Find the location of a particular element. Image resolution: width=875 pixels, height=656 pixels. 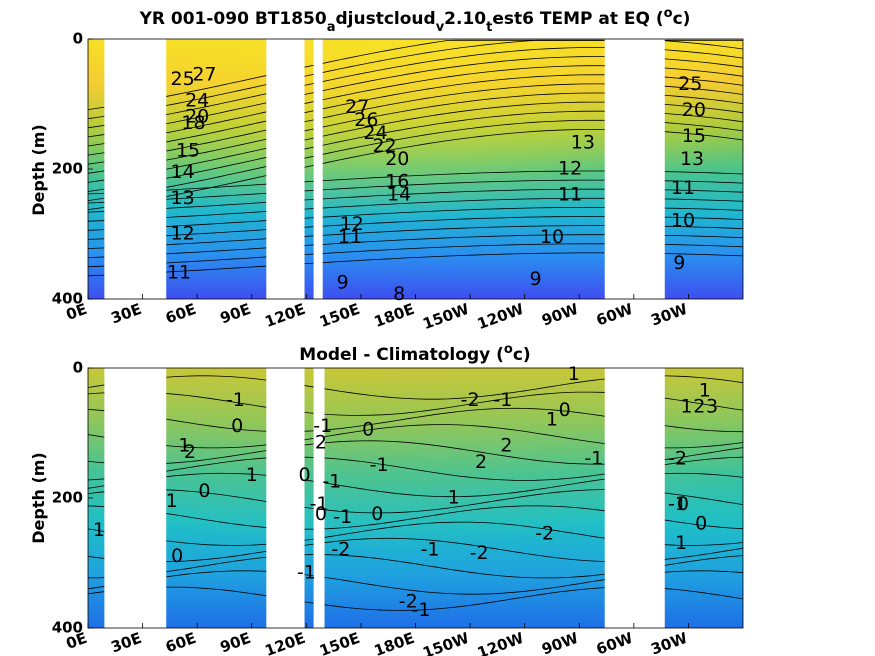

top-y-axis-label: Depth (m) is located at coordinates (38, 170).